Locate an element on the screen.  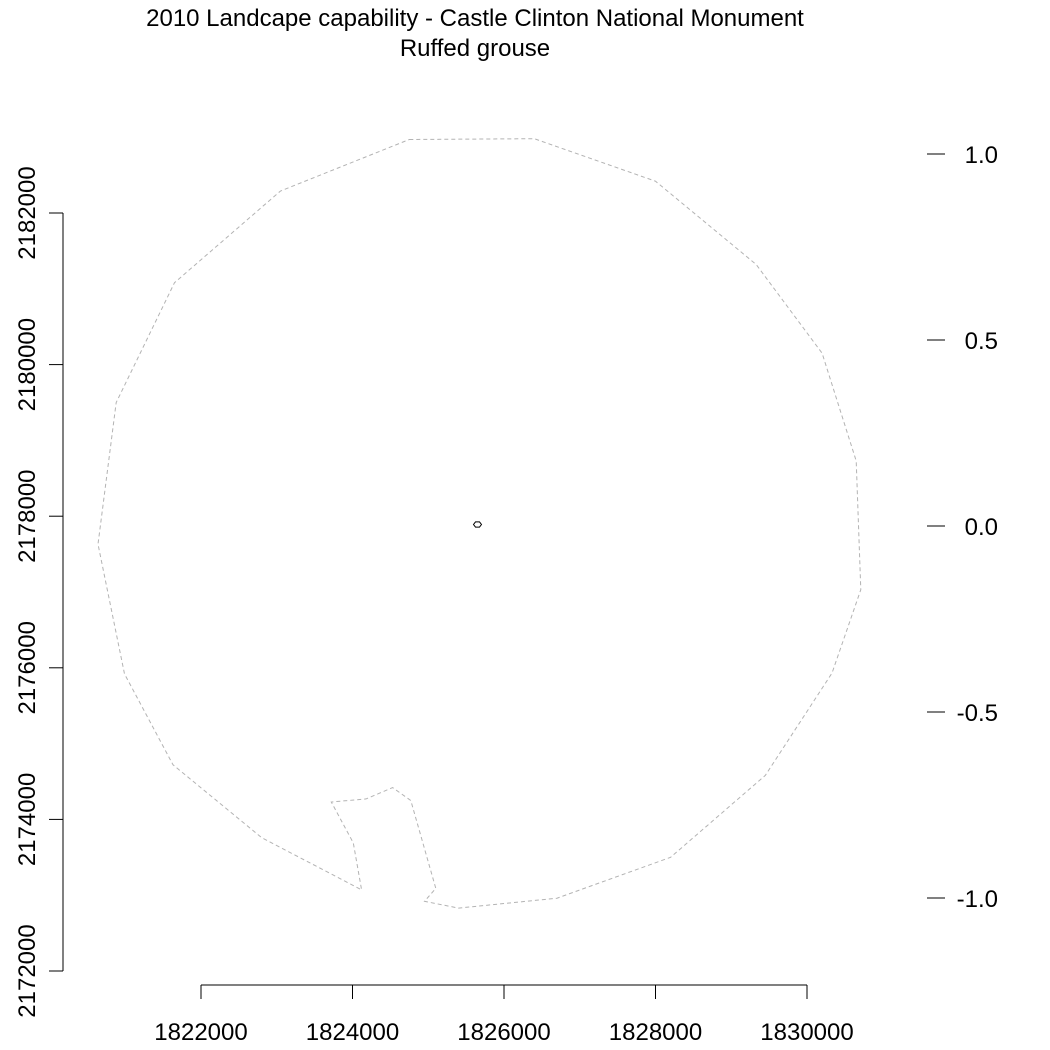
center-point-marker is located at coordinates (477, 524).